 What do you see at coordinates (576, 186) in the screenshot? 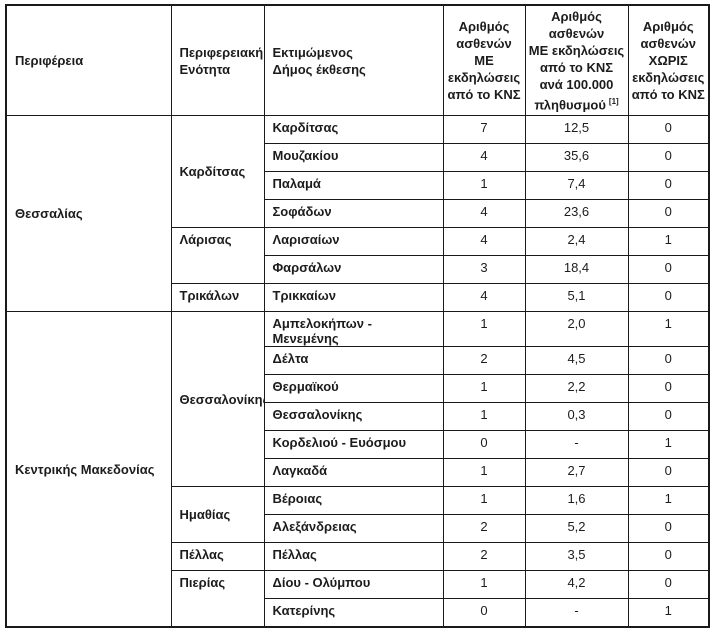
I see `per-100k-cell: 7,4` at bounding box center [576, 186].